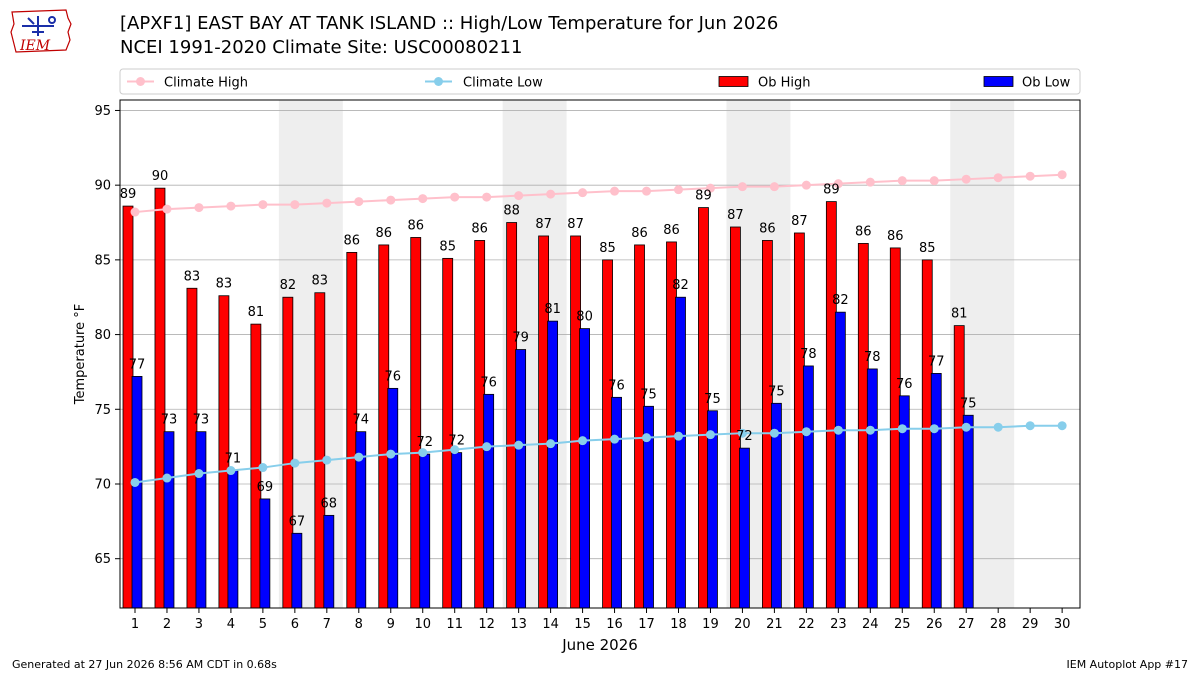 Image resolution: width=1200 pixels, height=675 pixels. What do you see at coordinates (169, 420) in the screenshot?
I see `ob-low-label: 73` at bounding box center [169, 420].